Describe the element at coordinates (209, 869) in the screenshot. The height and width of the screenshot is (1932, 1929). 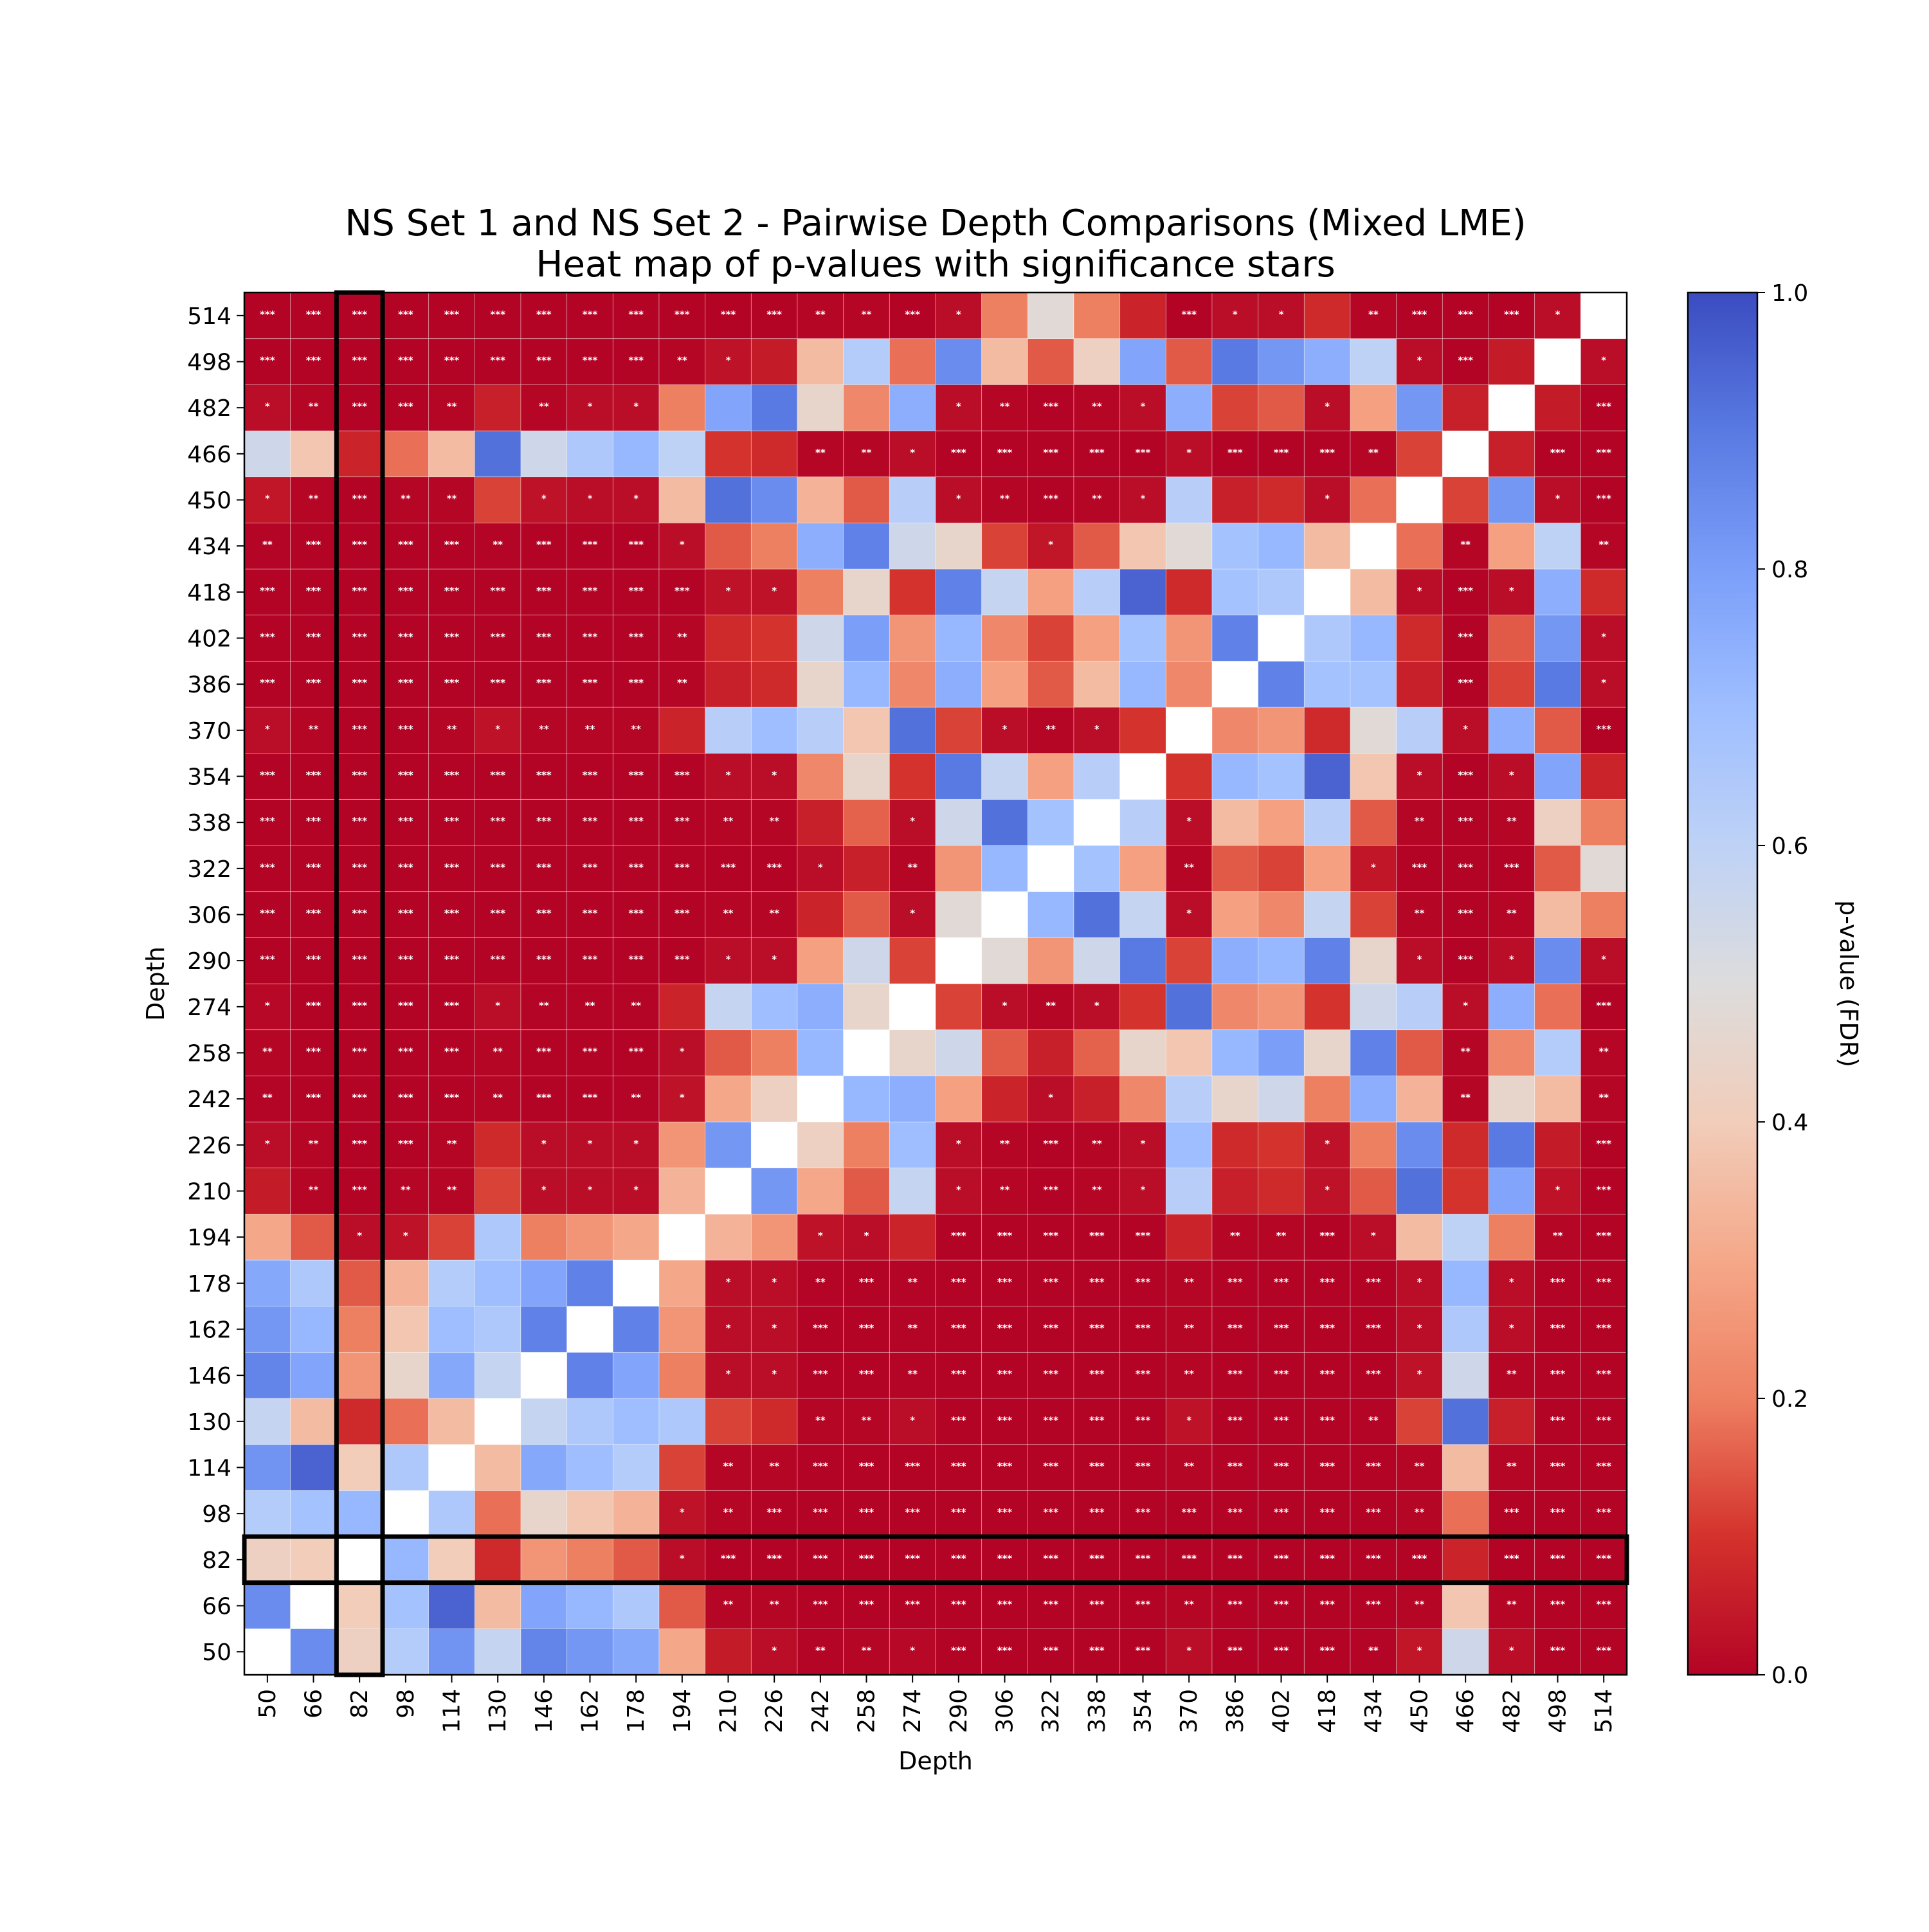
I see `y-tick-label: 322` at that location.